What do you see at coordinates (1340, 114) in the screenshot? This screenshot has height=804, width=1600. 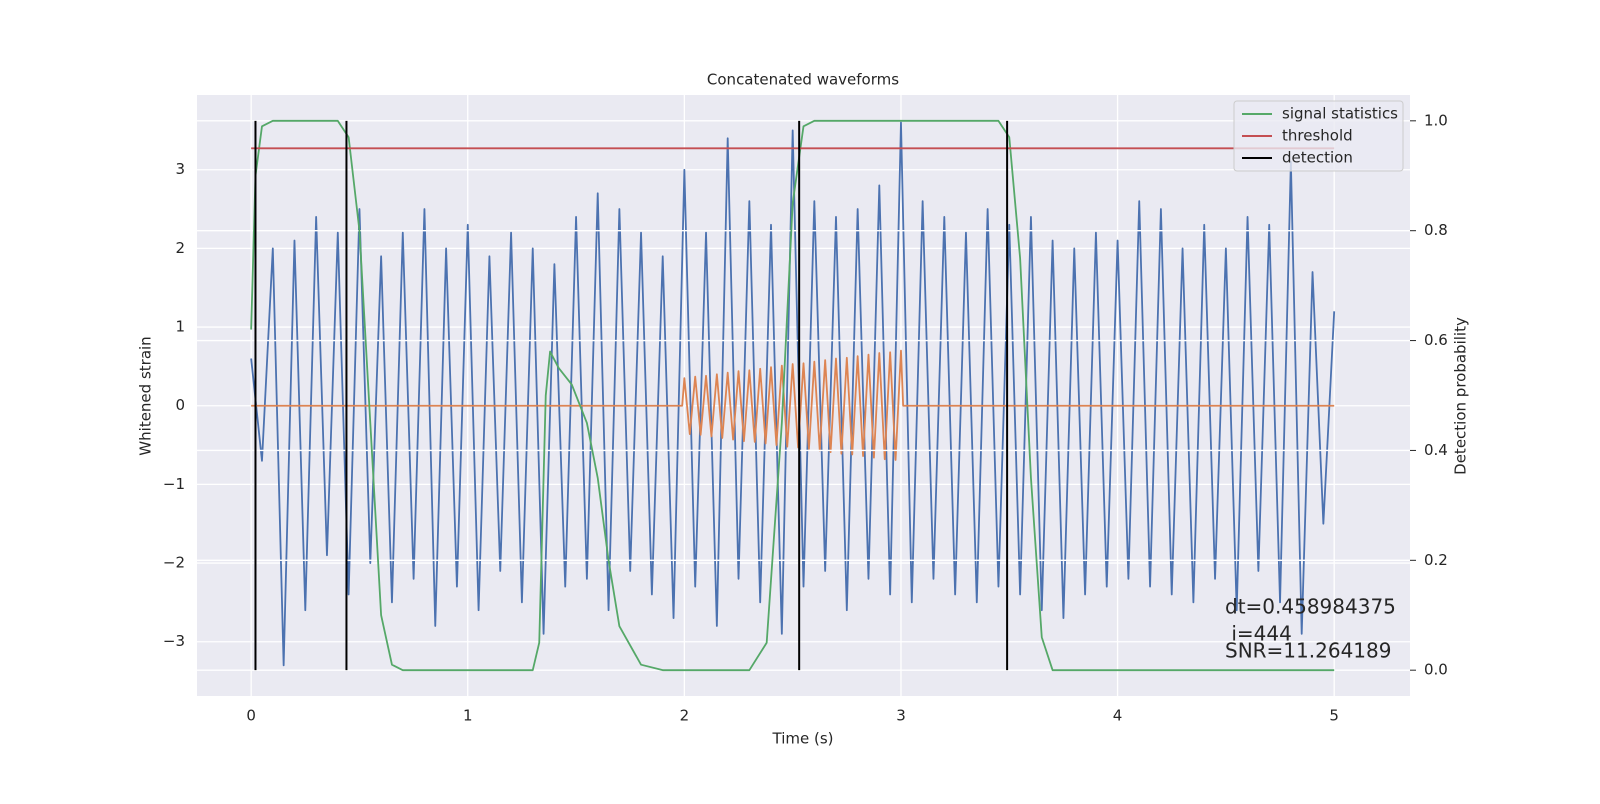 I see `legend-label: signal statistics` at bounding box center [1340, 114].